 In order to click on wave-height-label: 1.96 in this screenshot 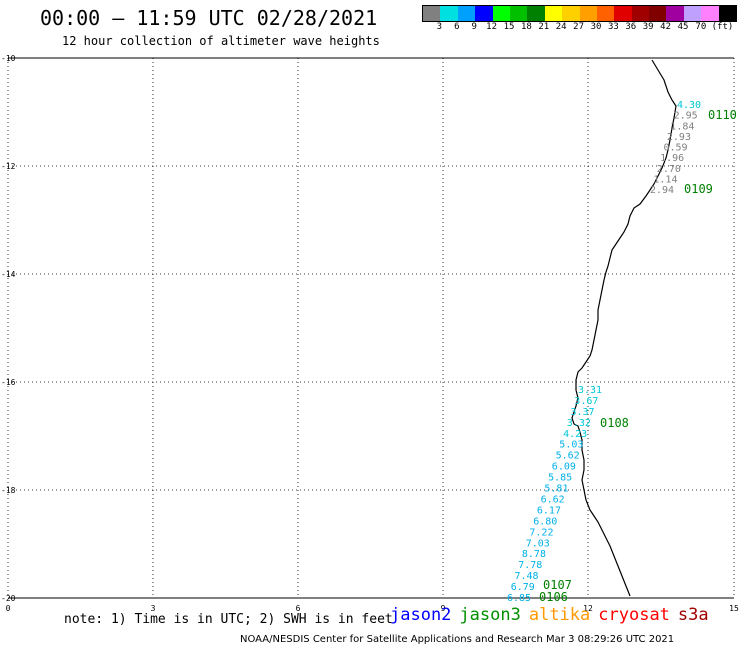, I will do `click(672, 158)`.